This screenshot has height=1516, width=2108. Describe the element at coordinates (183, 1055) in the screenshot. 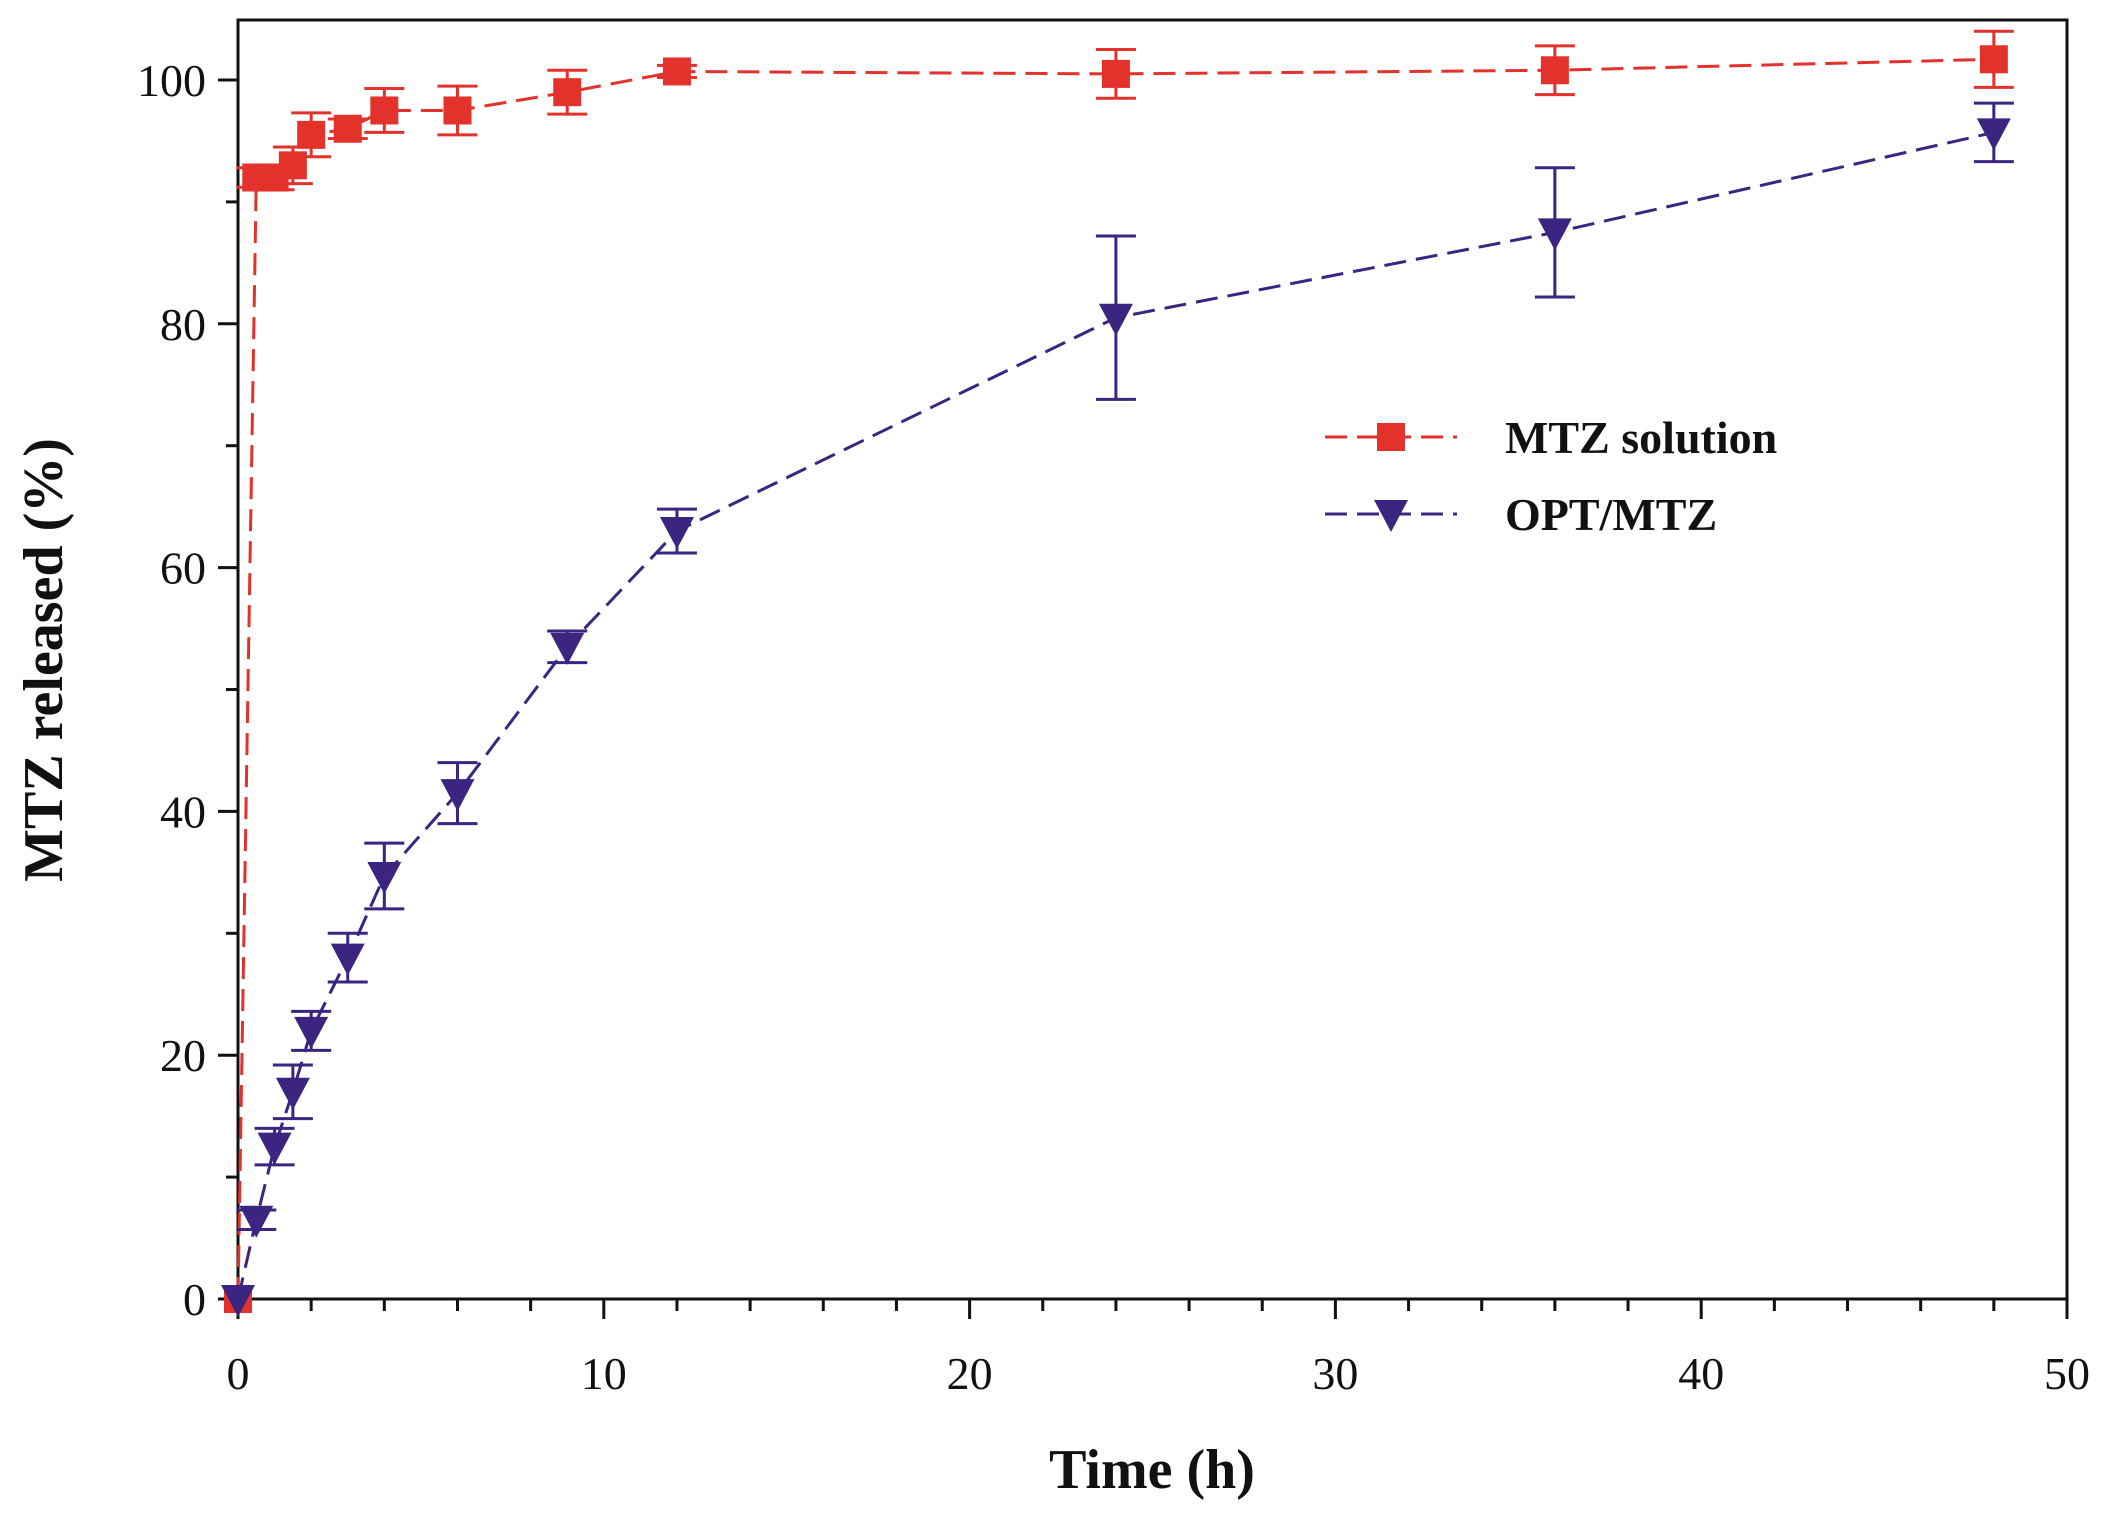

I see `y-tick-label: 20` at that location.